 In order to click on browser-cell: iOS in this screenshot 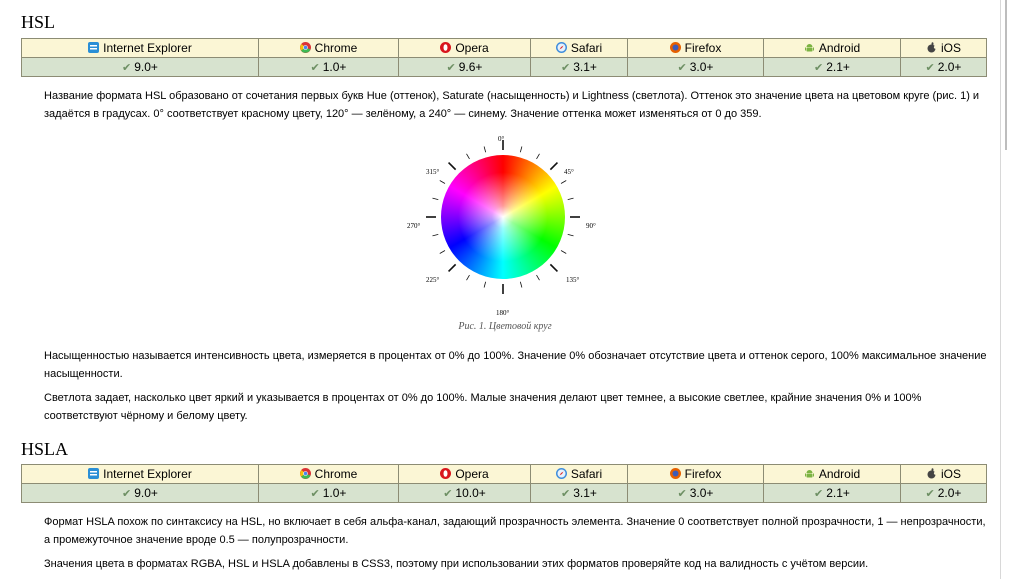, I will do `click(943, 48)`.